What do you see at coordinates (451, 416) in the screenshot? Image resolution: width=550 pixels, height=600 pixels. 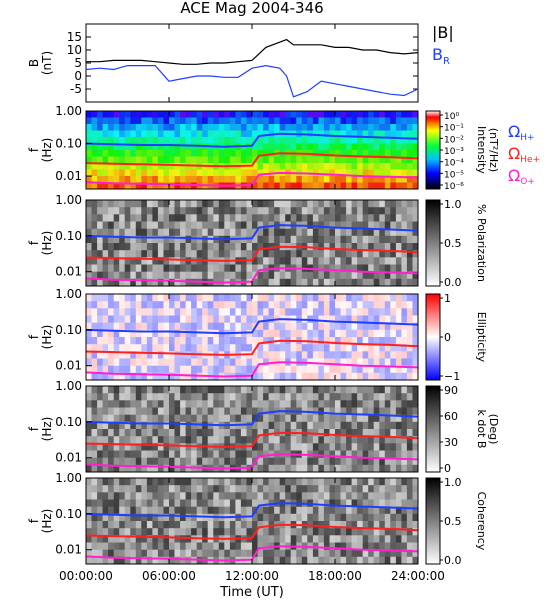 I see `colorbar-tick-label: 60` at bounding box center [451, 416].